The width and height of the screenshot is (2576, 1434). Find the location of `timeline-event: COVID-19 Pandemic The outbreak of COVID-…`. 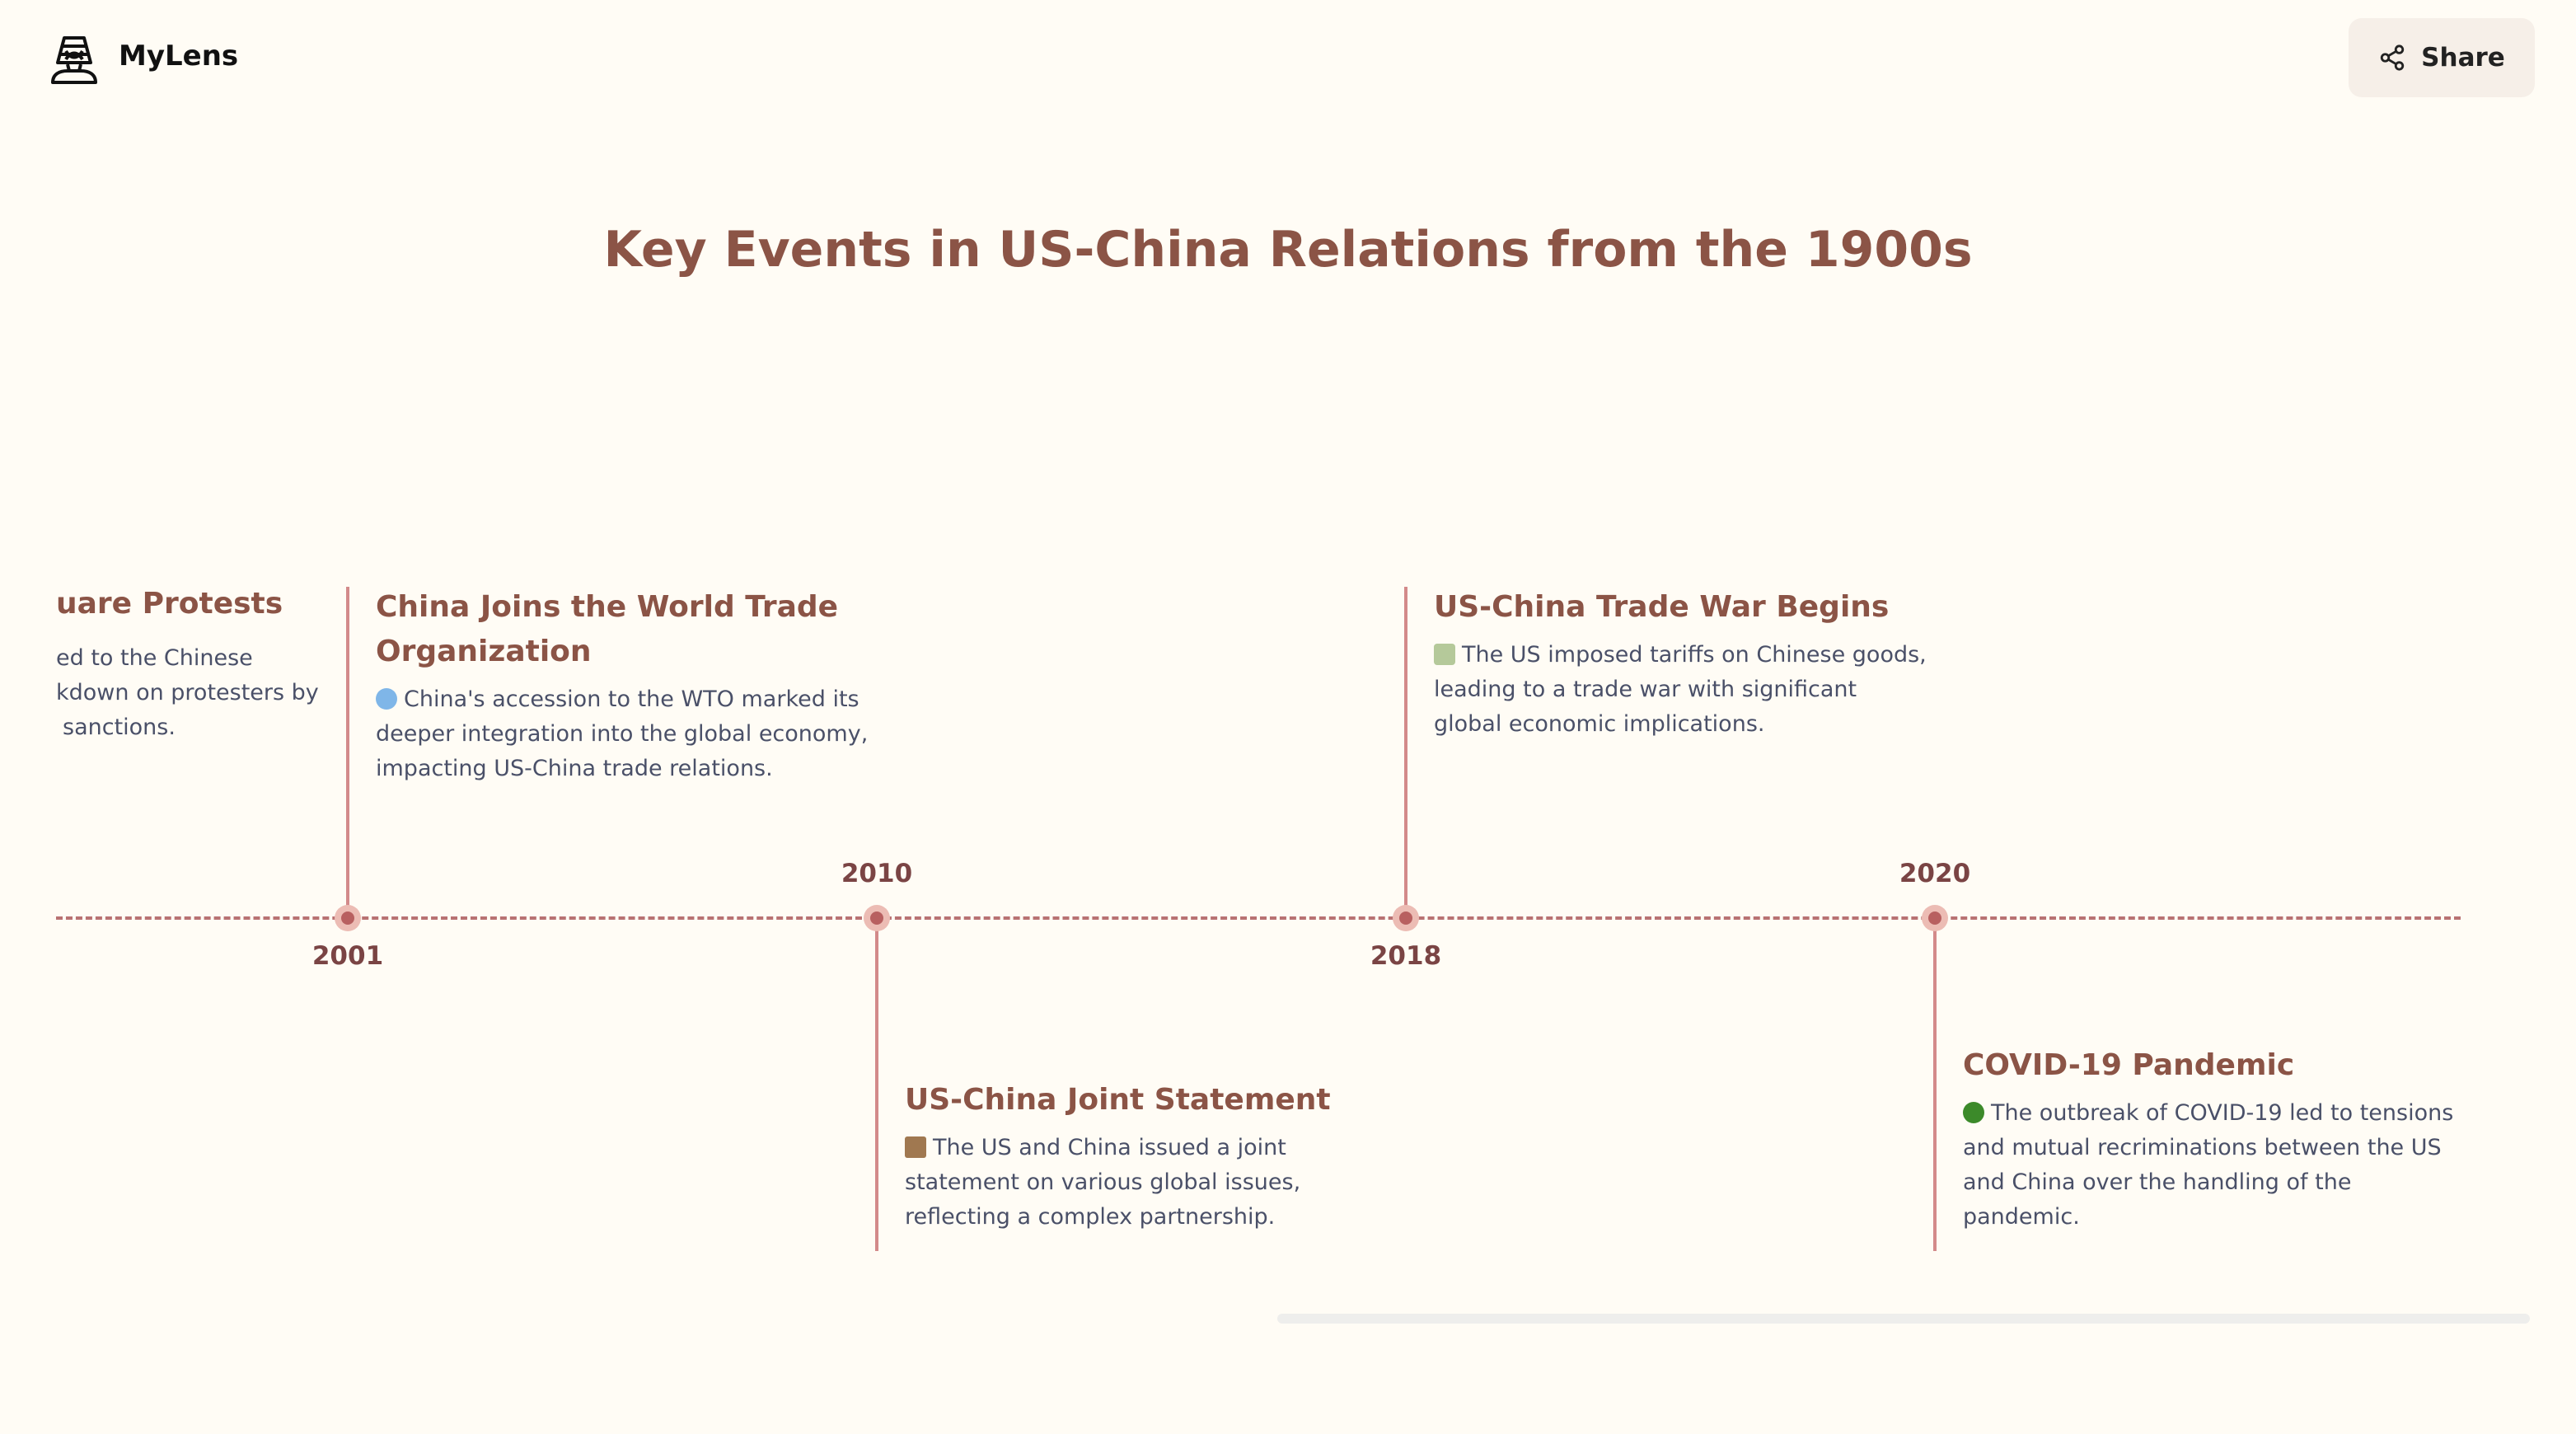

timeline-event: COVID-19 Pandemic The outbreak of COVID-… is located at coordinates (2210, 1139).